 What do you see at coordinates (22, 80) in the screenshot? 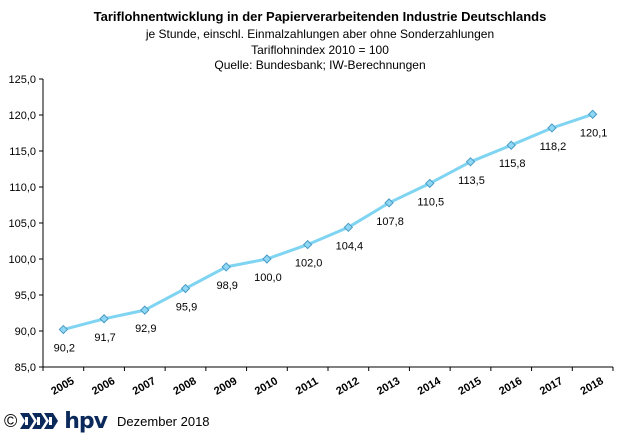
I see `y-tick-label: 125,0` at bounding box center [22, 80].